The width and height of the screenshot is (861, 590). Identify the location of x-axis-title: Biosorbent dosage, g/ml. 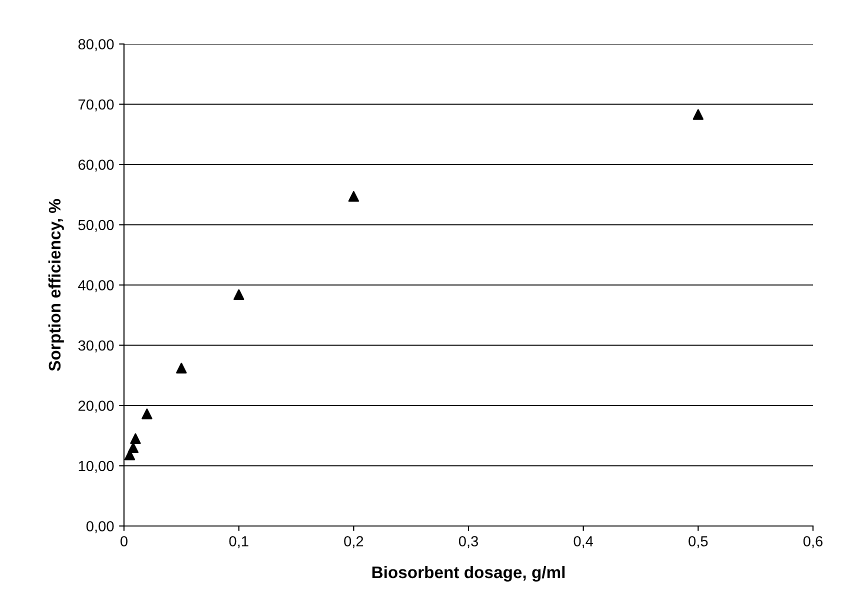
(468, 574).